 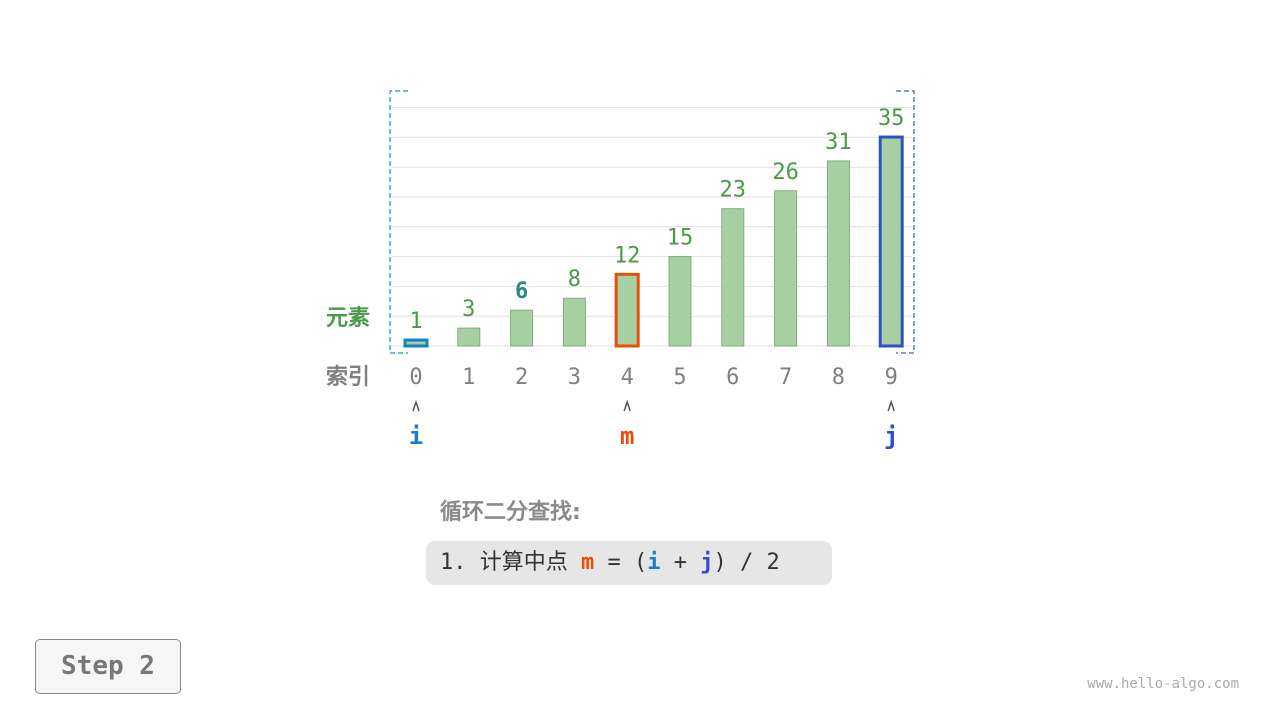 I want to click on value-label: 23, so click(x=733, y=190).